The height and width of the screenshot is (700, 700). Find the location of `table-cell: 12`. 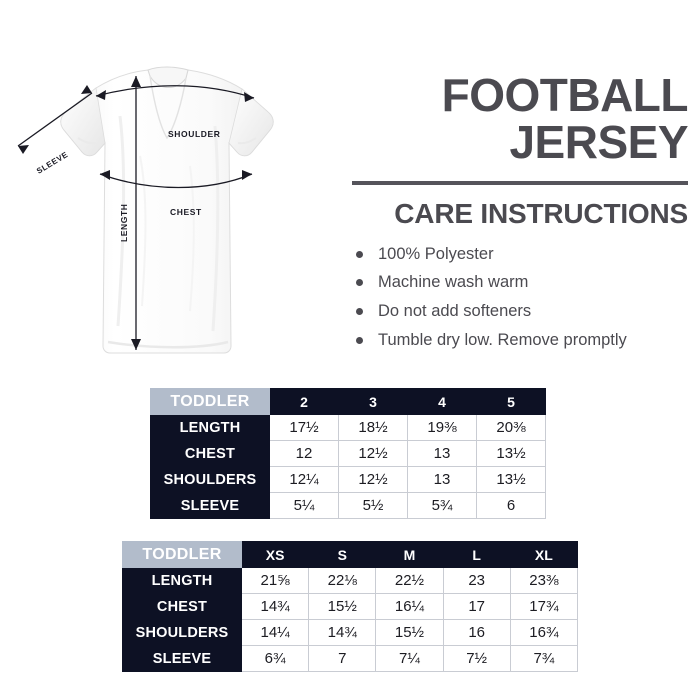

table-cell: 12 is located at coordinates (304, 453).